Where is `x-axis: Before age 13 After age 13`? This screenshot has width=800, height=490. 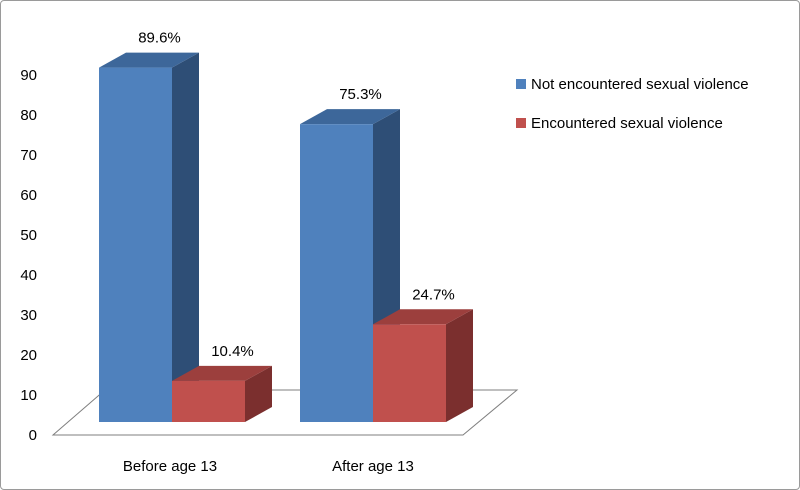
x-axis: Before age 13 After age 13 is located at coordinates (268, 466).